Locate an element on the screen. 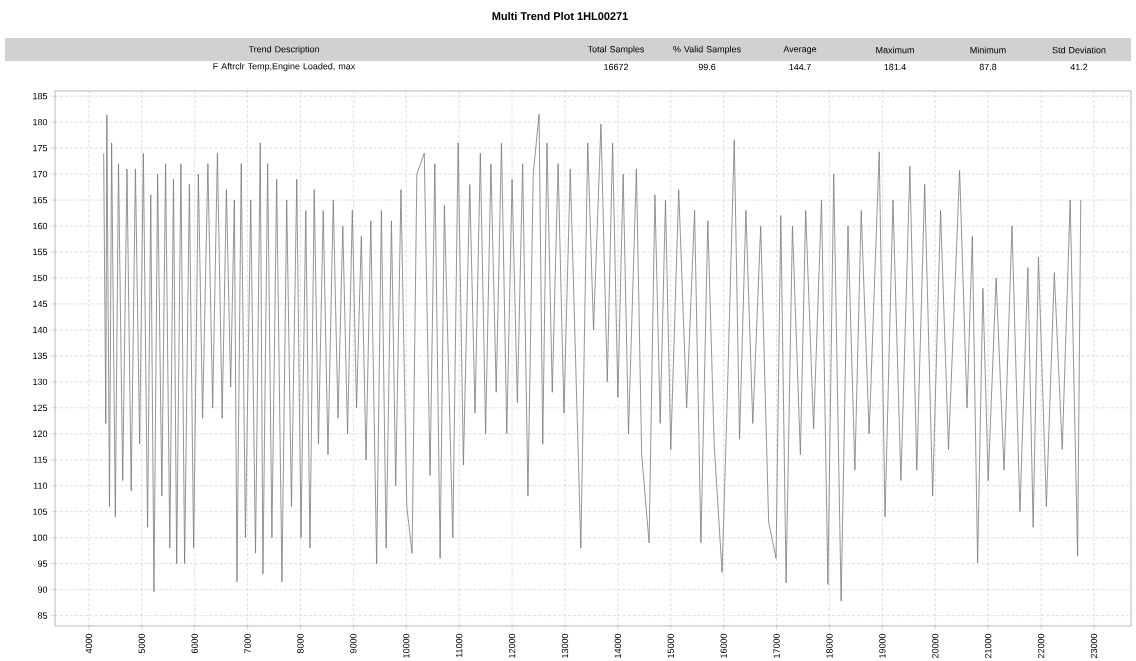 This screenshot has height=661, width=1136. text: 99.6 is located at coordinates (707, 67).